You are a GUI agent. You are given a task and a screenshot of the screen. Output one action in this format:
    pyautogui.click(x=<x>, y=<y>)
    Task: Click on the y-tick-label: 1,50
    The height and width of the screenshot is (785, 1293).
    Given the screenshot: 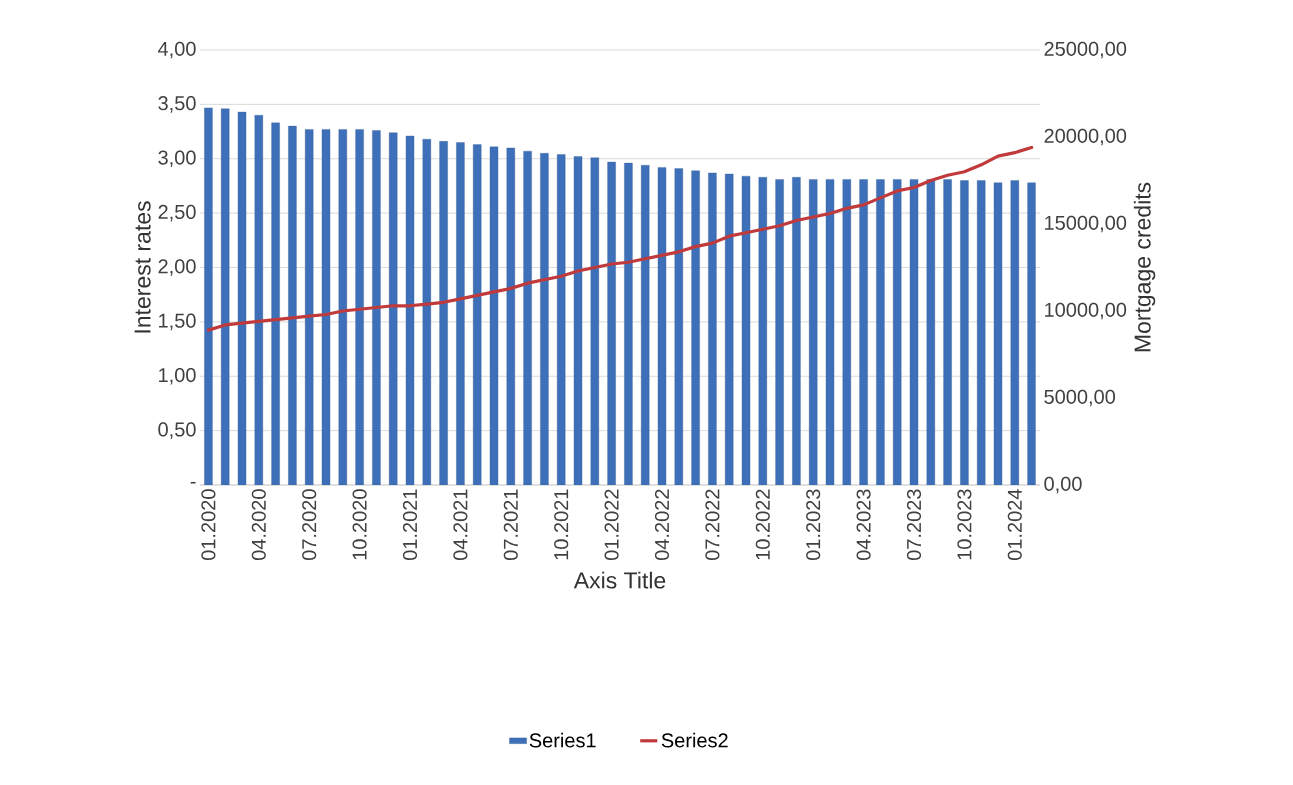 What is the action you would take?
    pyautogui.click(x=177, y=322)
    